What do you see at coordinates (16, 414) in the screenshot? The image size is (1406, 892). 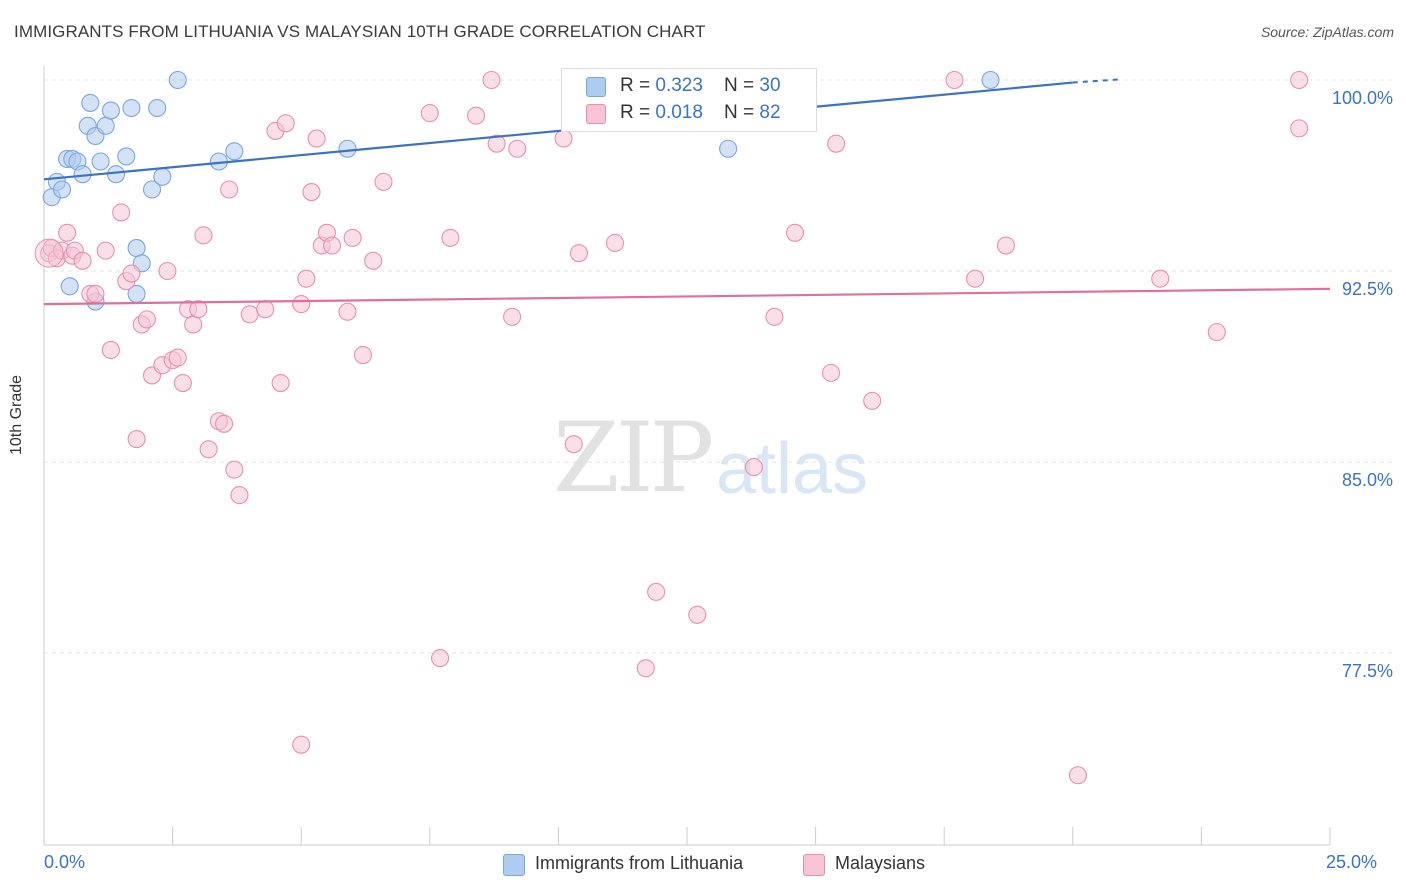 I see `y-axis-label: 10th Grade` at bounding box center [16, 414].